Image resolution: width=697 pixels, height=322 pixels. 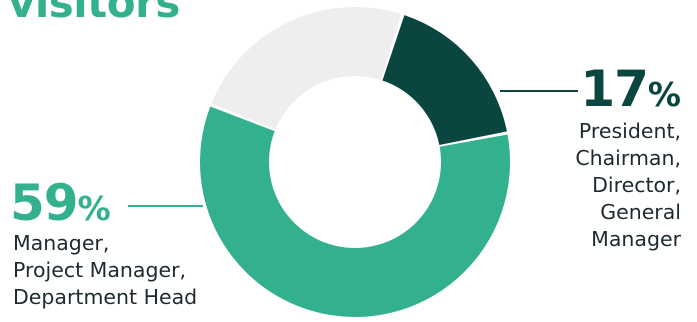 I want to click on percent-value: 17, so click(x=614, y=89).